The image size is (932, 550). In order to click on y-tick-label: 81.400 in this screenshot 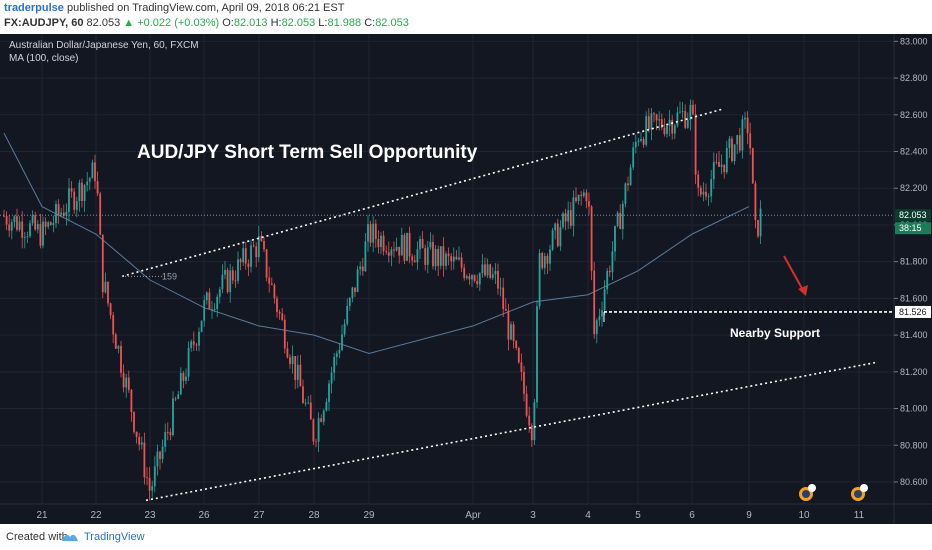, I will do `click(914, 335)`.